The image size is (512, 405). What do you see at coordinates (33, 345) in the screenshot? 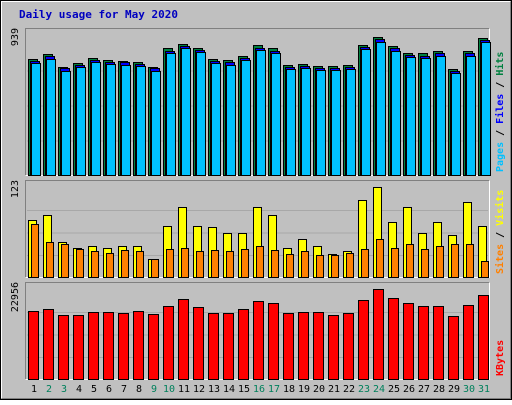
I see `kbytes-bar-day-1-body` at bounding box center [33, 345].